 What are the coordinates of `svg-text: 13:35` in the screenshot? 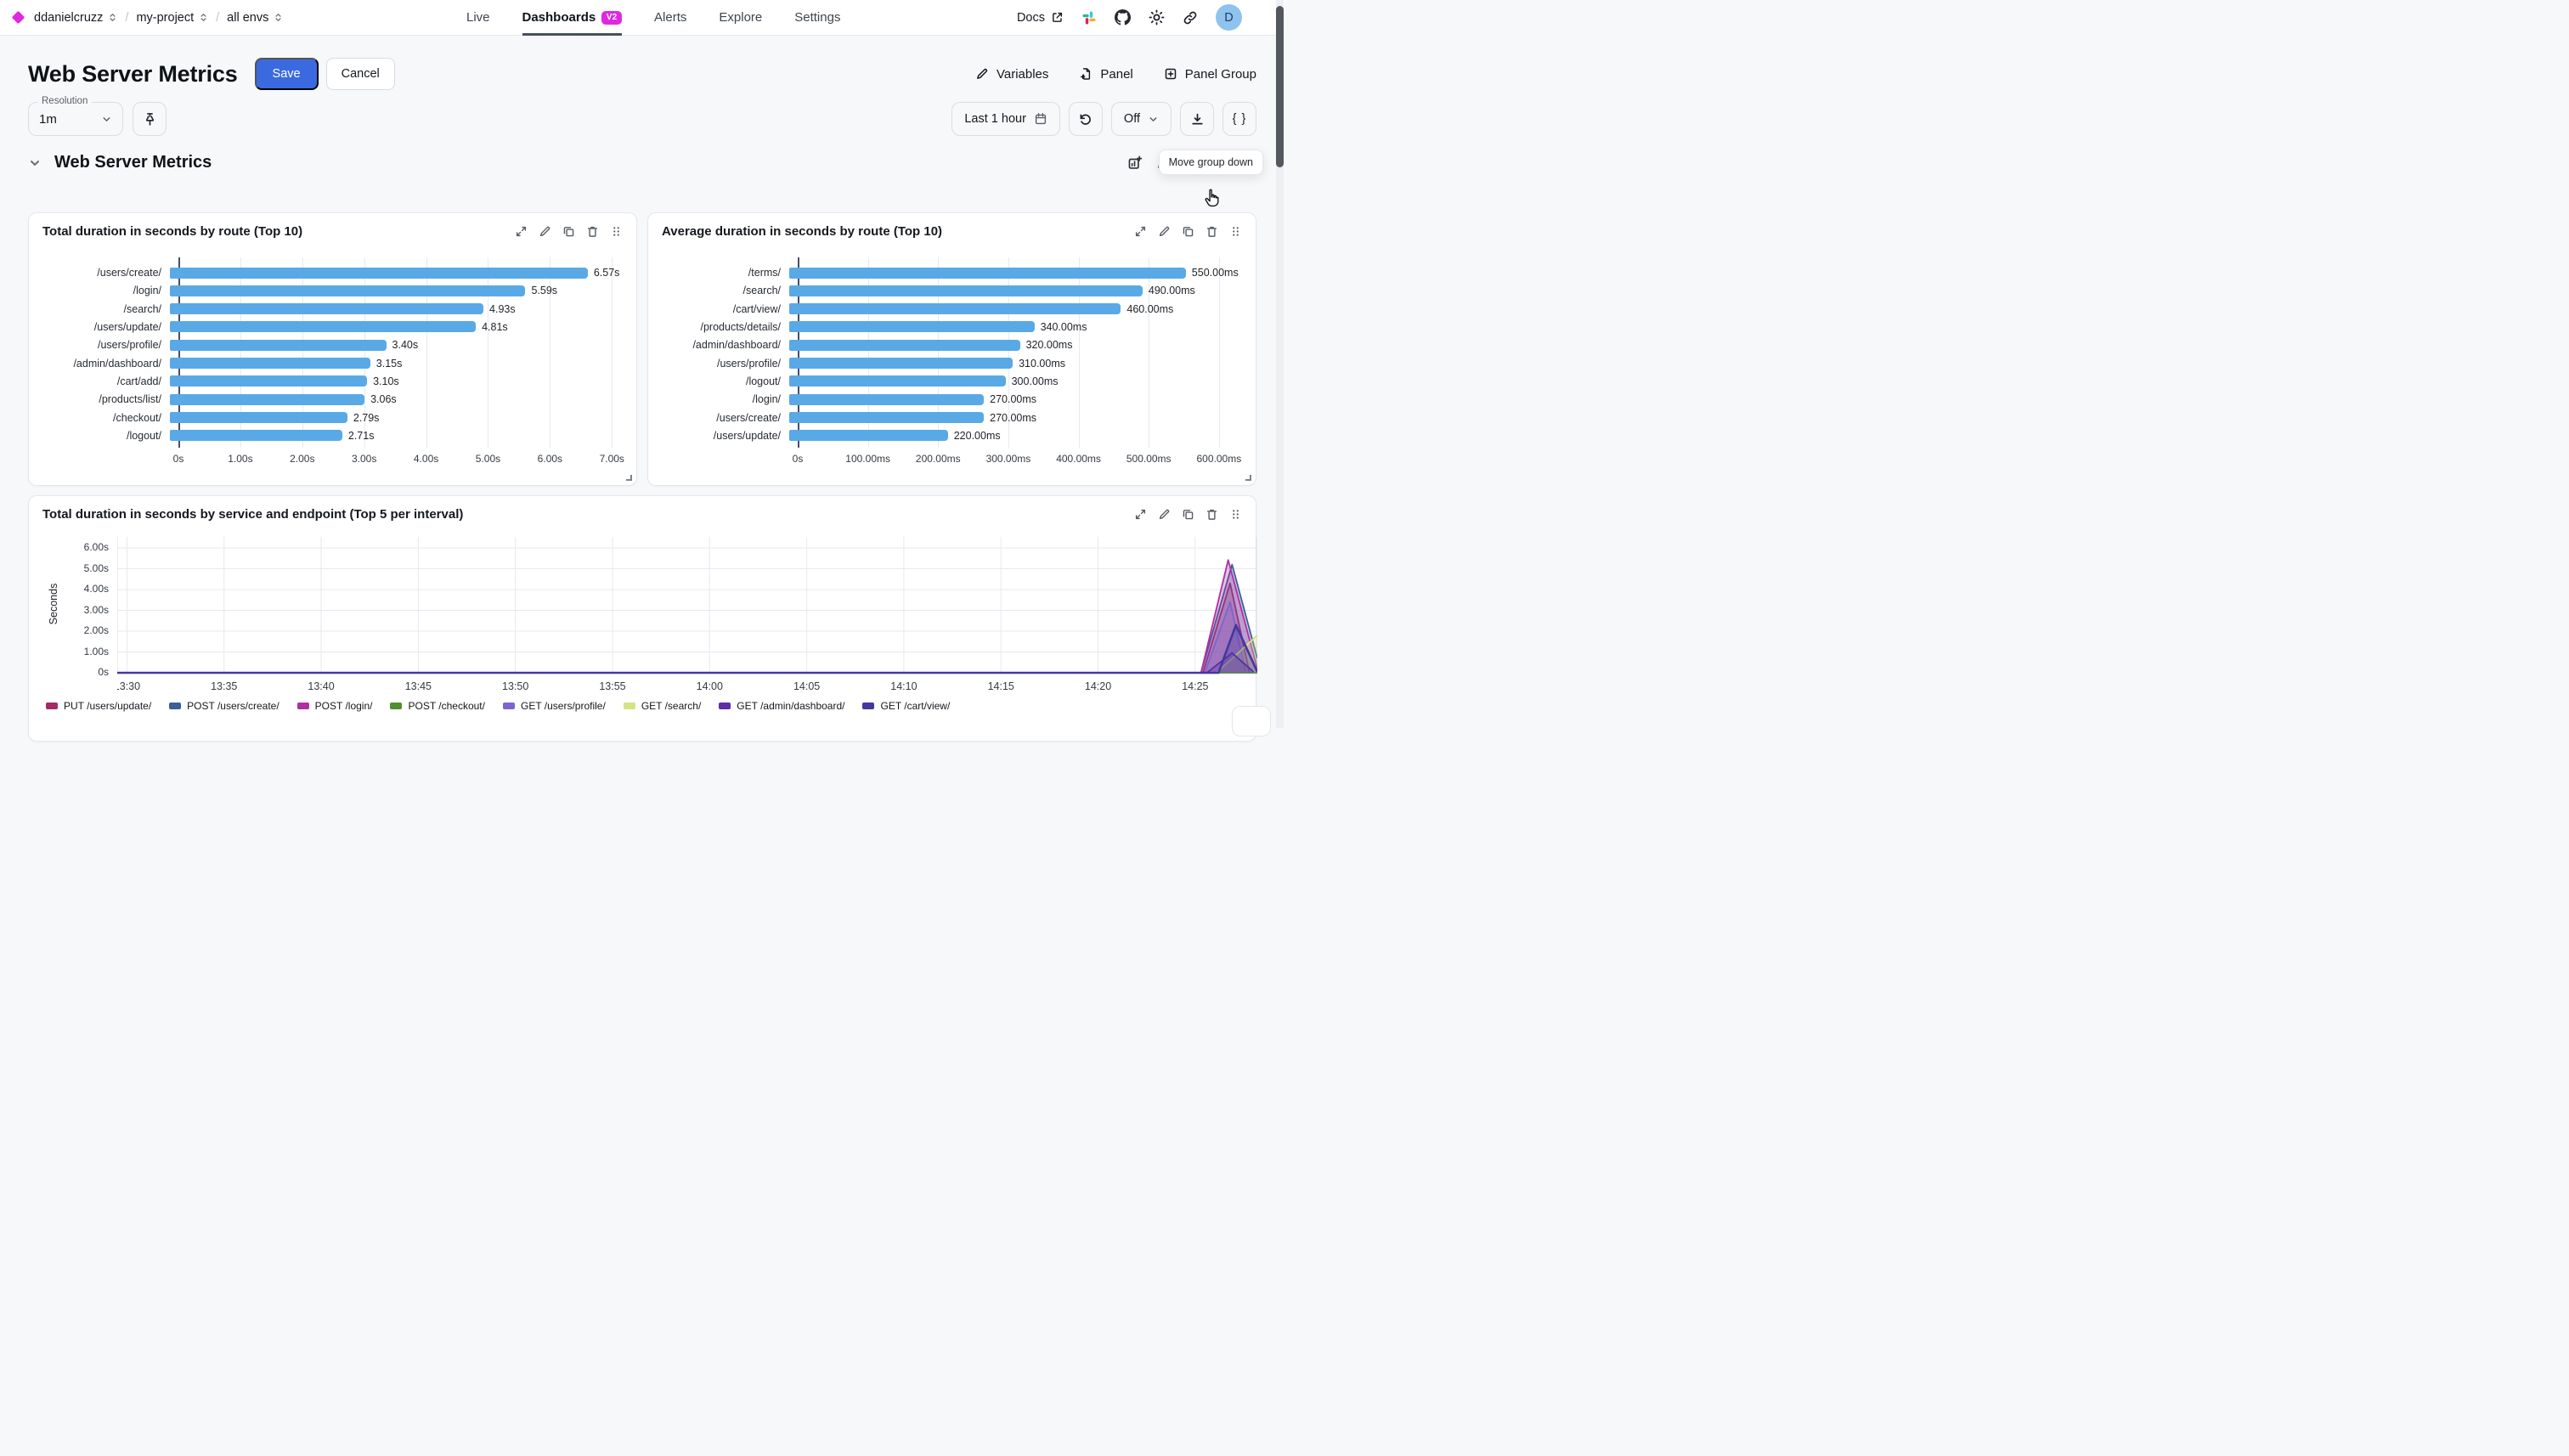 It's located at (224, 686).